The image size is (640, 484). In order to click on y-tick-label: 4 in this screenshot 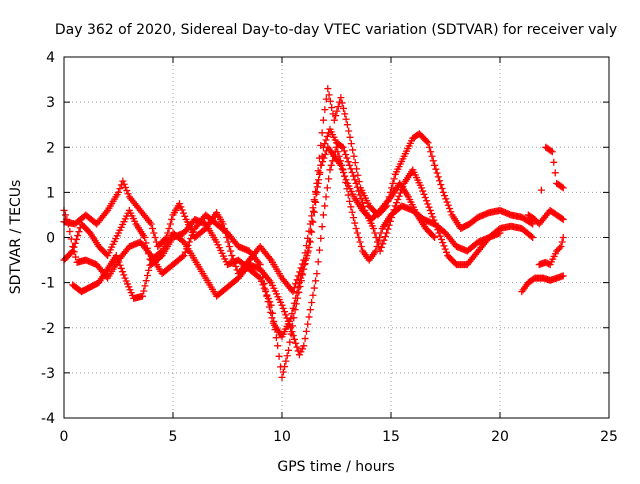, I will do `click(50, 58)`.